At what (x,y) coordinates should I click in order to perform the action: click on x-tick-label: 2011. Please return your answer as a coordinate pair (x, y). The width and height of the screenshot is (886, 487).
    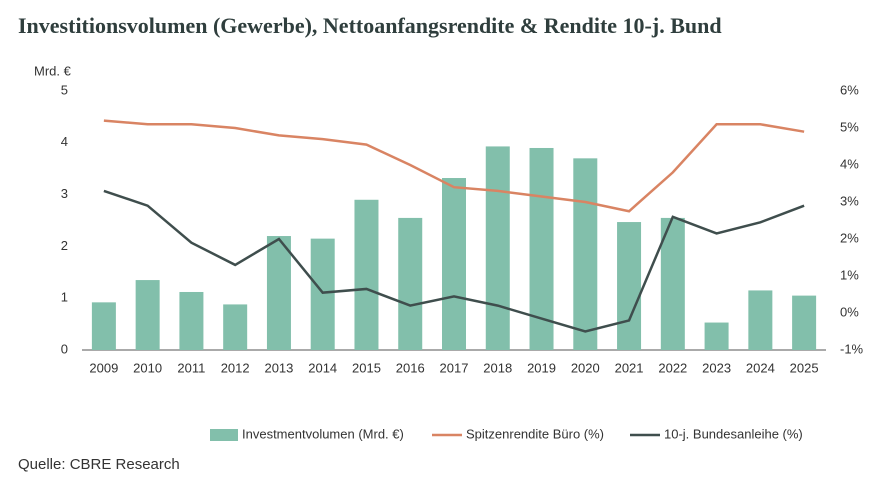
    Looking at the image, I should click on (191, 367).